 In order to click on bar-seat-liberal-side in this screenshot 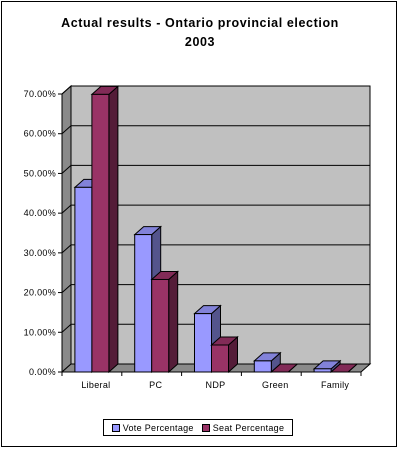, I will do `click(113, 229)`.